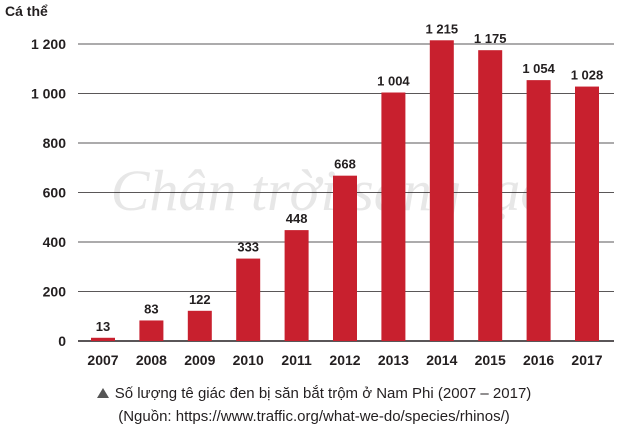 Image resolution: width=628 pixels, height=444 pixels. I want to click on y-tick-label: 1 000, so click(48, 94).